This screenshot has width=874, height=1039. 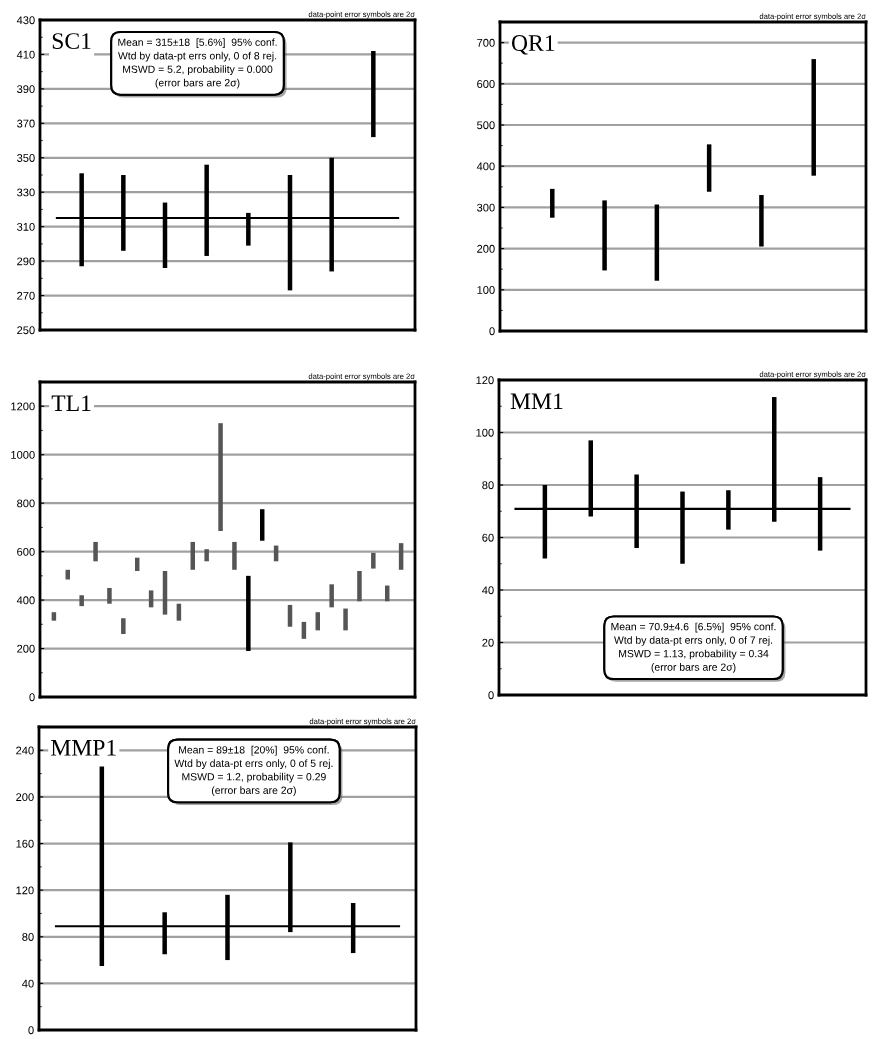 What do you see at coordinates (71, 41) in the screenshot?
I see `chart-title: SC1` at bounding box center [71, 41].